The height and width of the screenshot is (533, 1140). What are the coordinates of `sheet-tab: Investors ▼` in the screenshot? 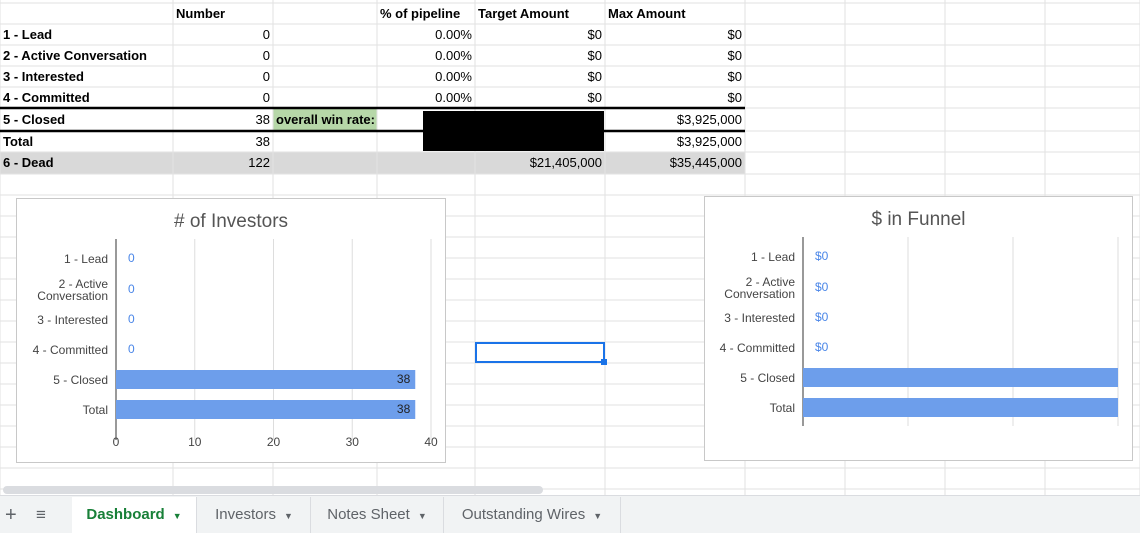 It's located at (254, 515).